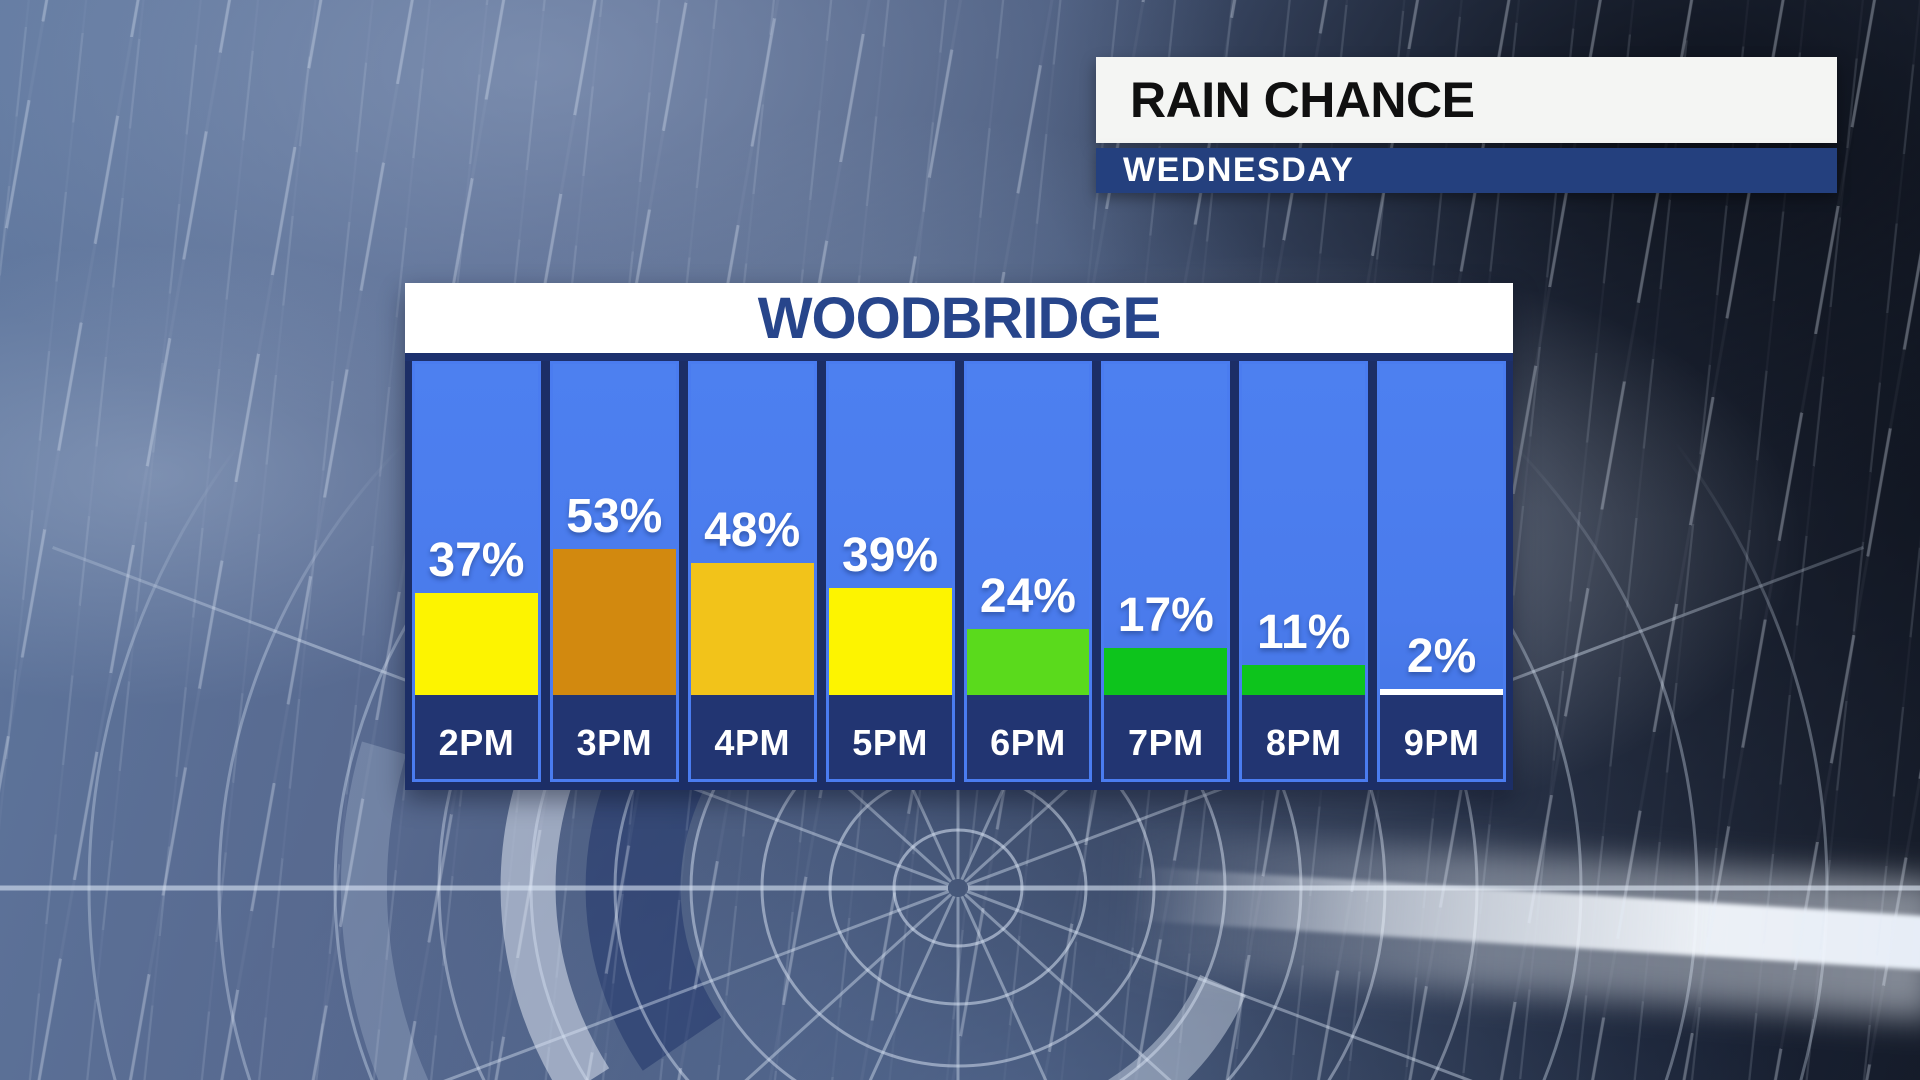  I want to click on header-title-box: RAIN CHANCE, so click(1466, 100).